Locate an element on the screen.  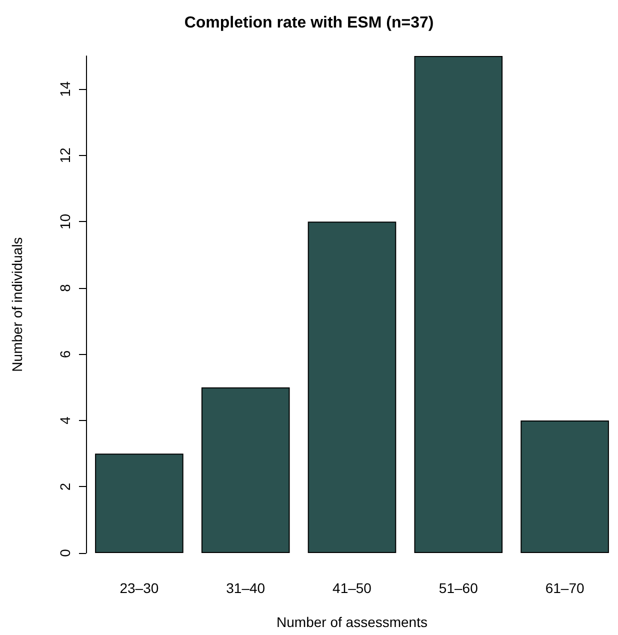
x-tick-label: 51–60 is located at coordinates (458, 588).